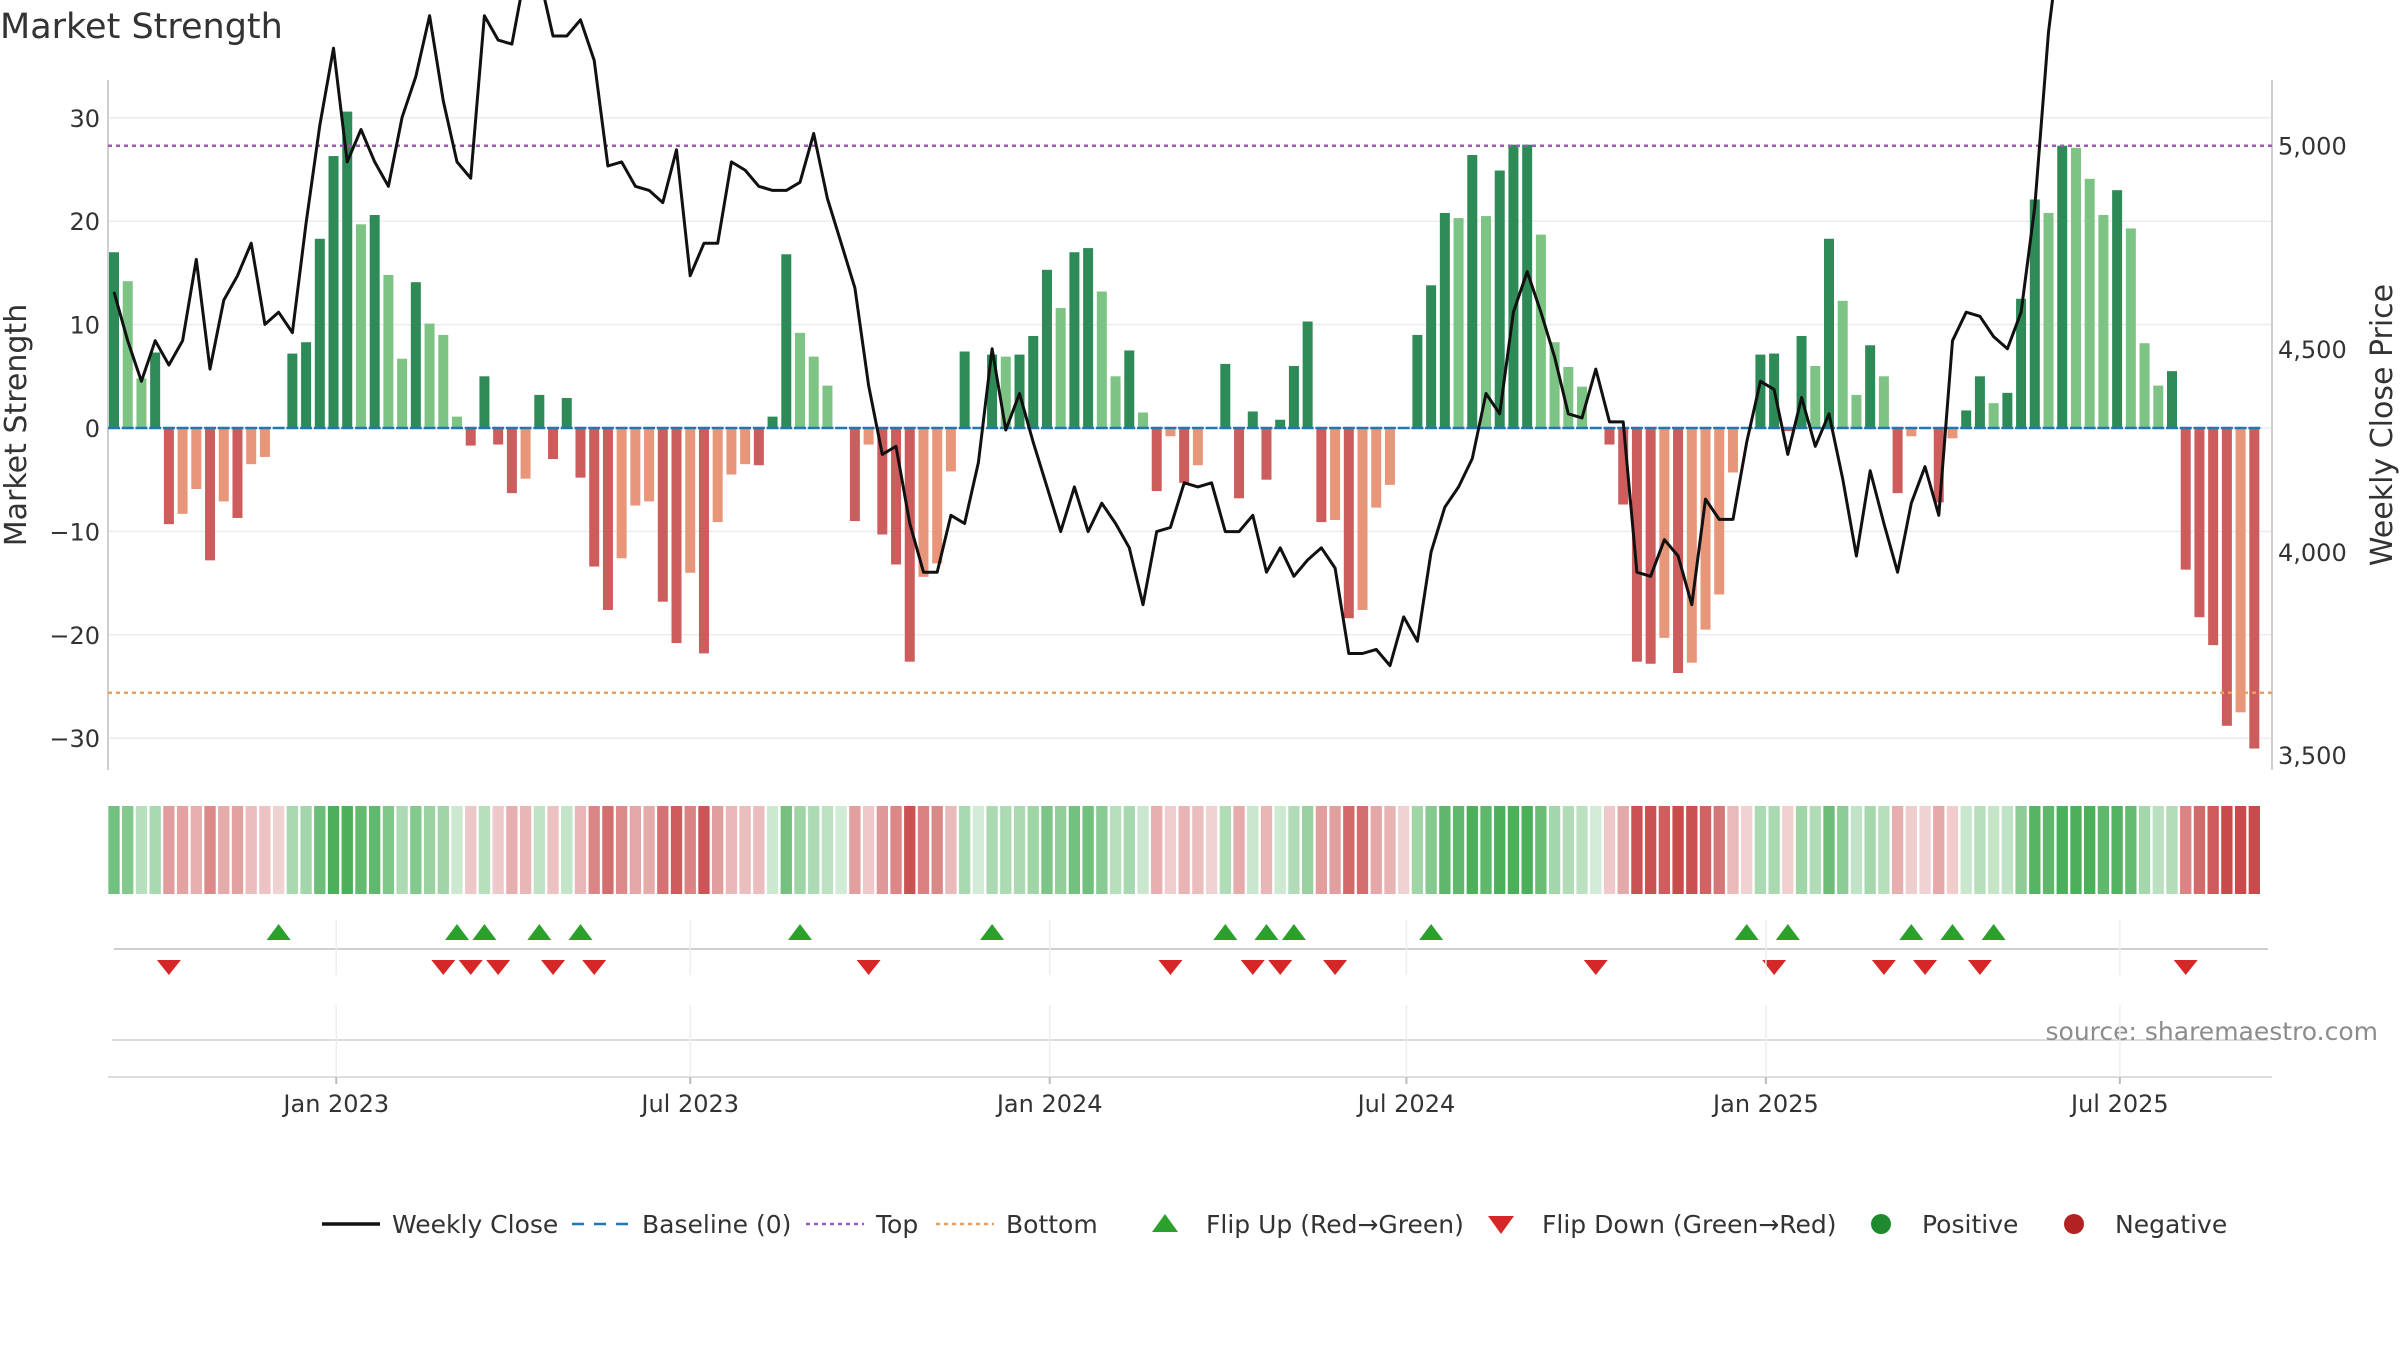 This screenshot has height=1350, width=2400. Describe the element at coordinates (1944, 1224) in the screenshot. I see `legend-item: Positive` at that location.